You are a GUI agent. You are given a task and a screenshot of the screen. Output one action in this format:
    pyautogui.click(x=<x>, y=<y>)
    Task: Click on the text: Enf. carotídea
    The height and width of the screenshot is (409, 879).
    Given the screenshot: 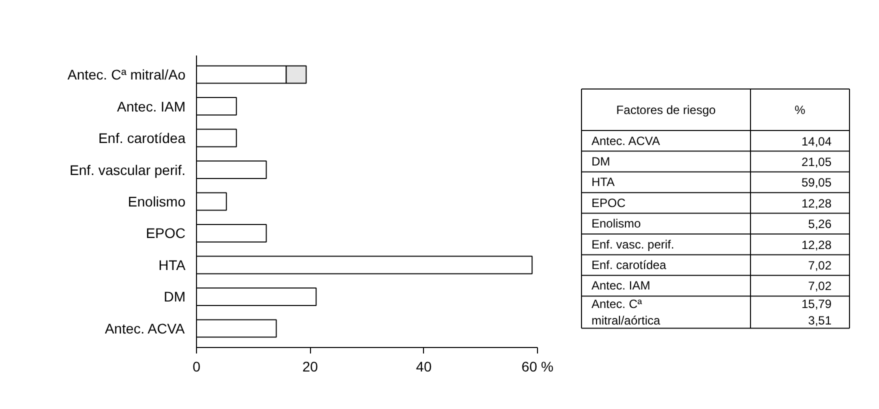 What is the action you would take?
    pyautogui.click(x=629, y=265)
    